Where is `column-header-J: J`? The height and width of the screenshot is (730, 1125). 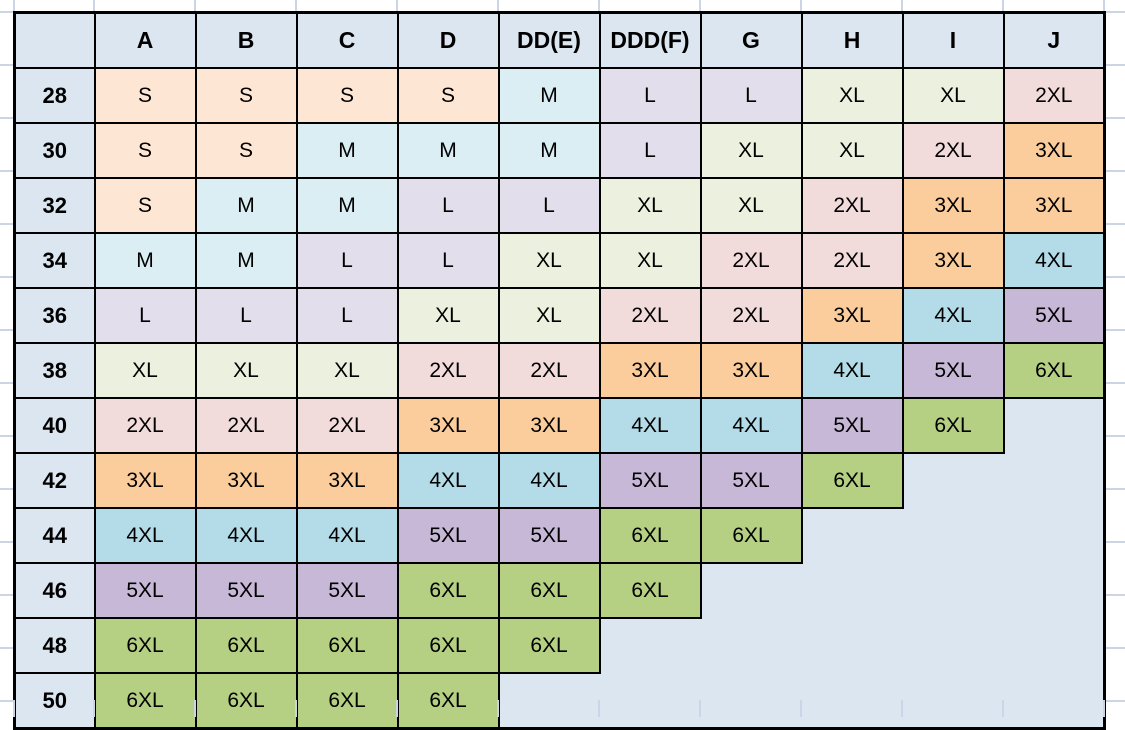
column-header-J: J is located at coordinates (1054, 40).